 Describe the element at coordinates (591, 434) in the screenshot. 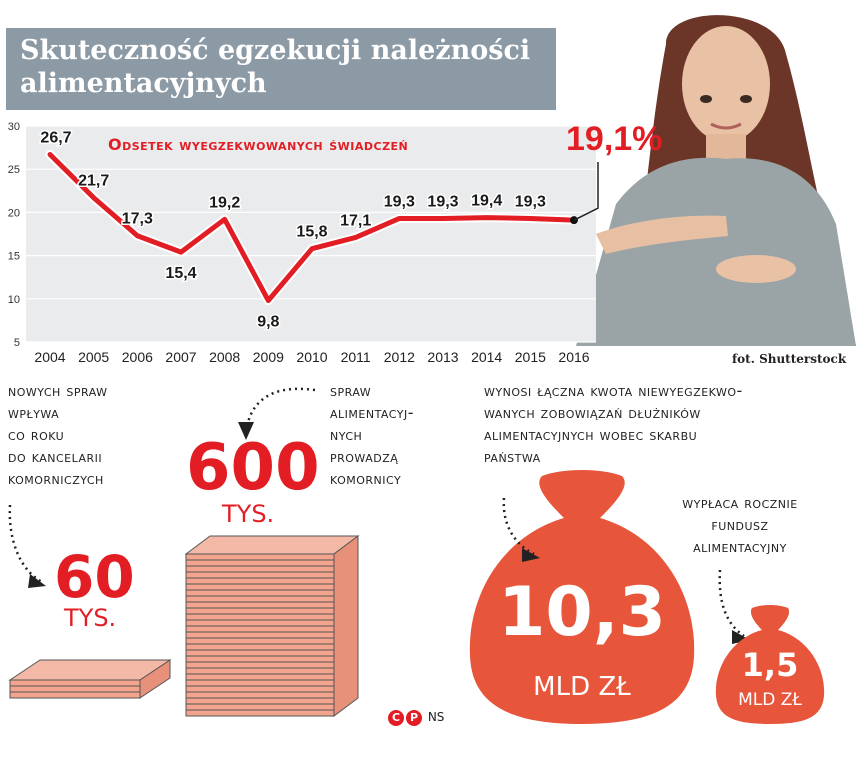

I see `caption-line: alimentacyjnych wobec Skarbu` at that location.